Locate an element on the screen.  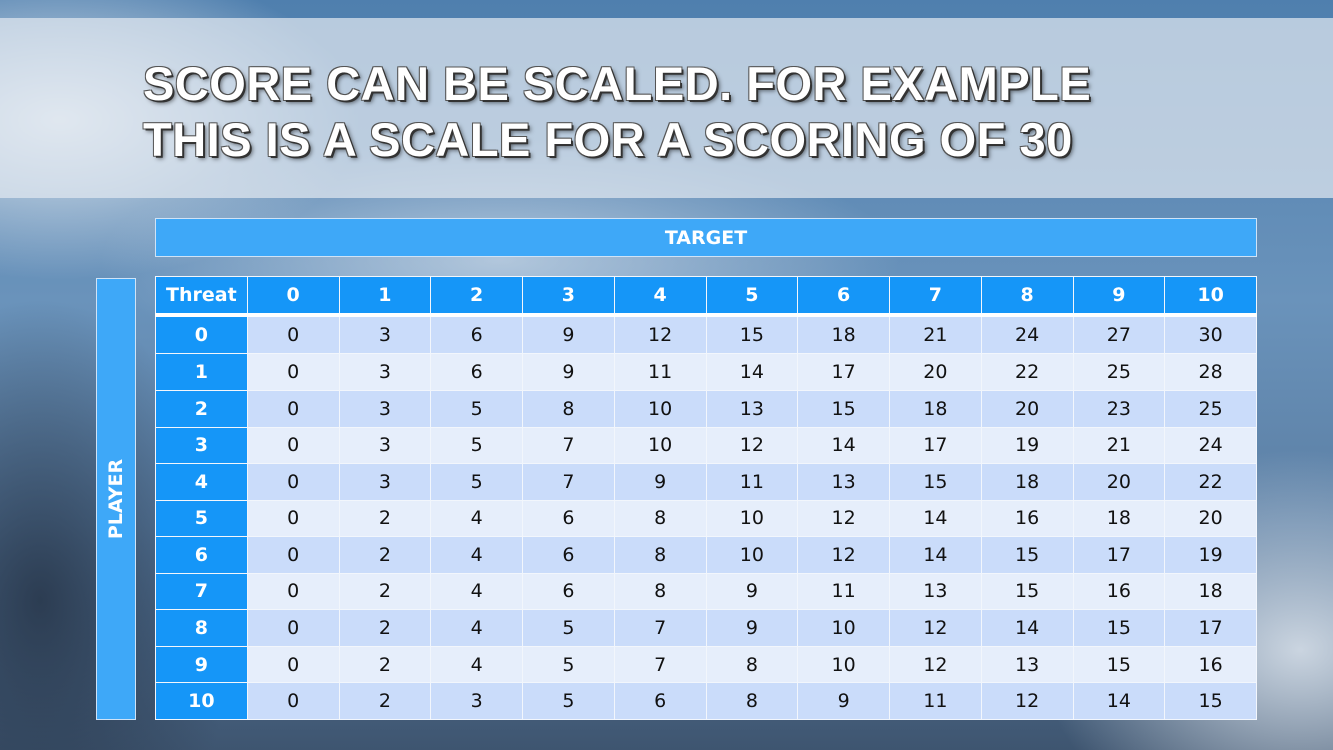
table-row: 6 0 2 4 6 8 10 12 14 15 17 19 is located at coordinates (706, 555).